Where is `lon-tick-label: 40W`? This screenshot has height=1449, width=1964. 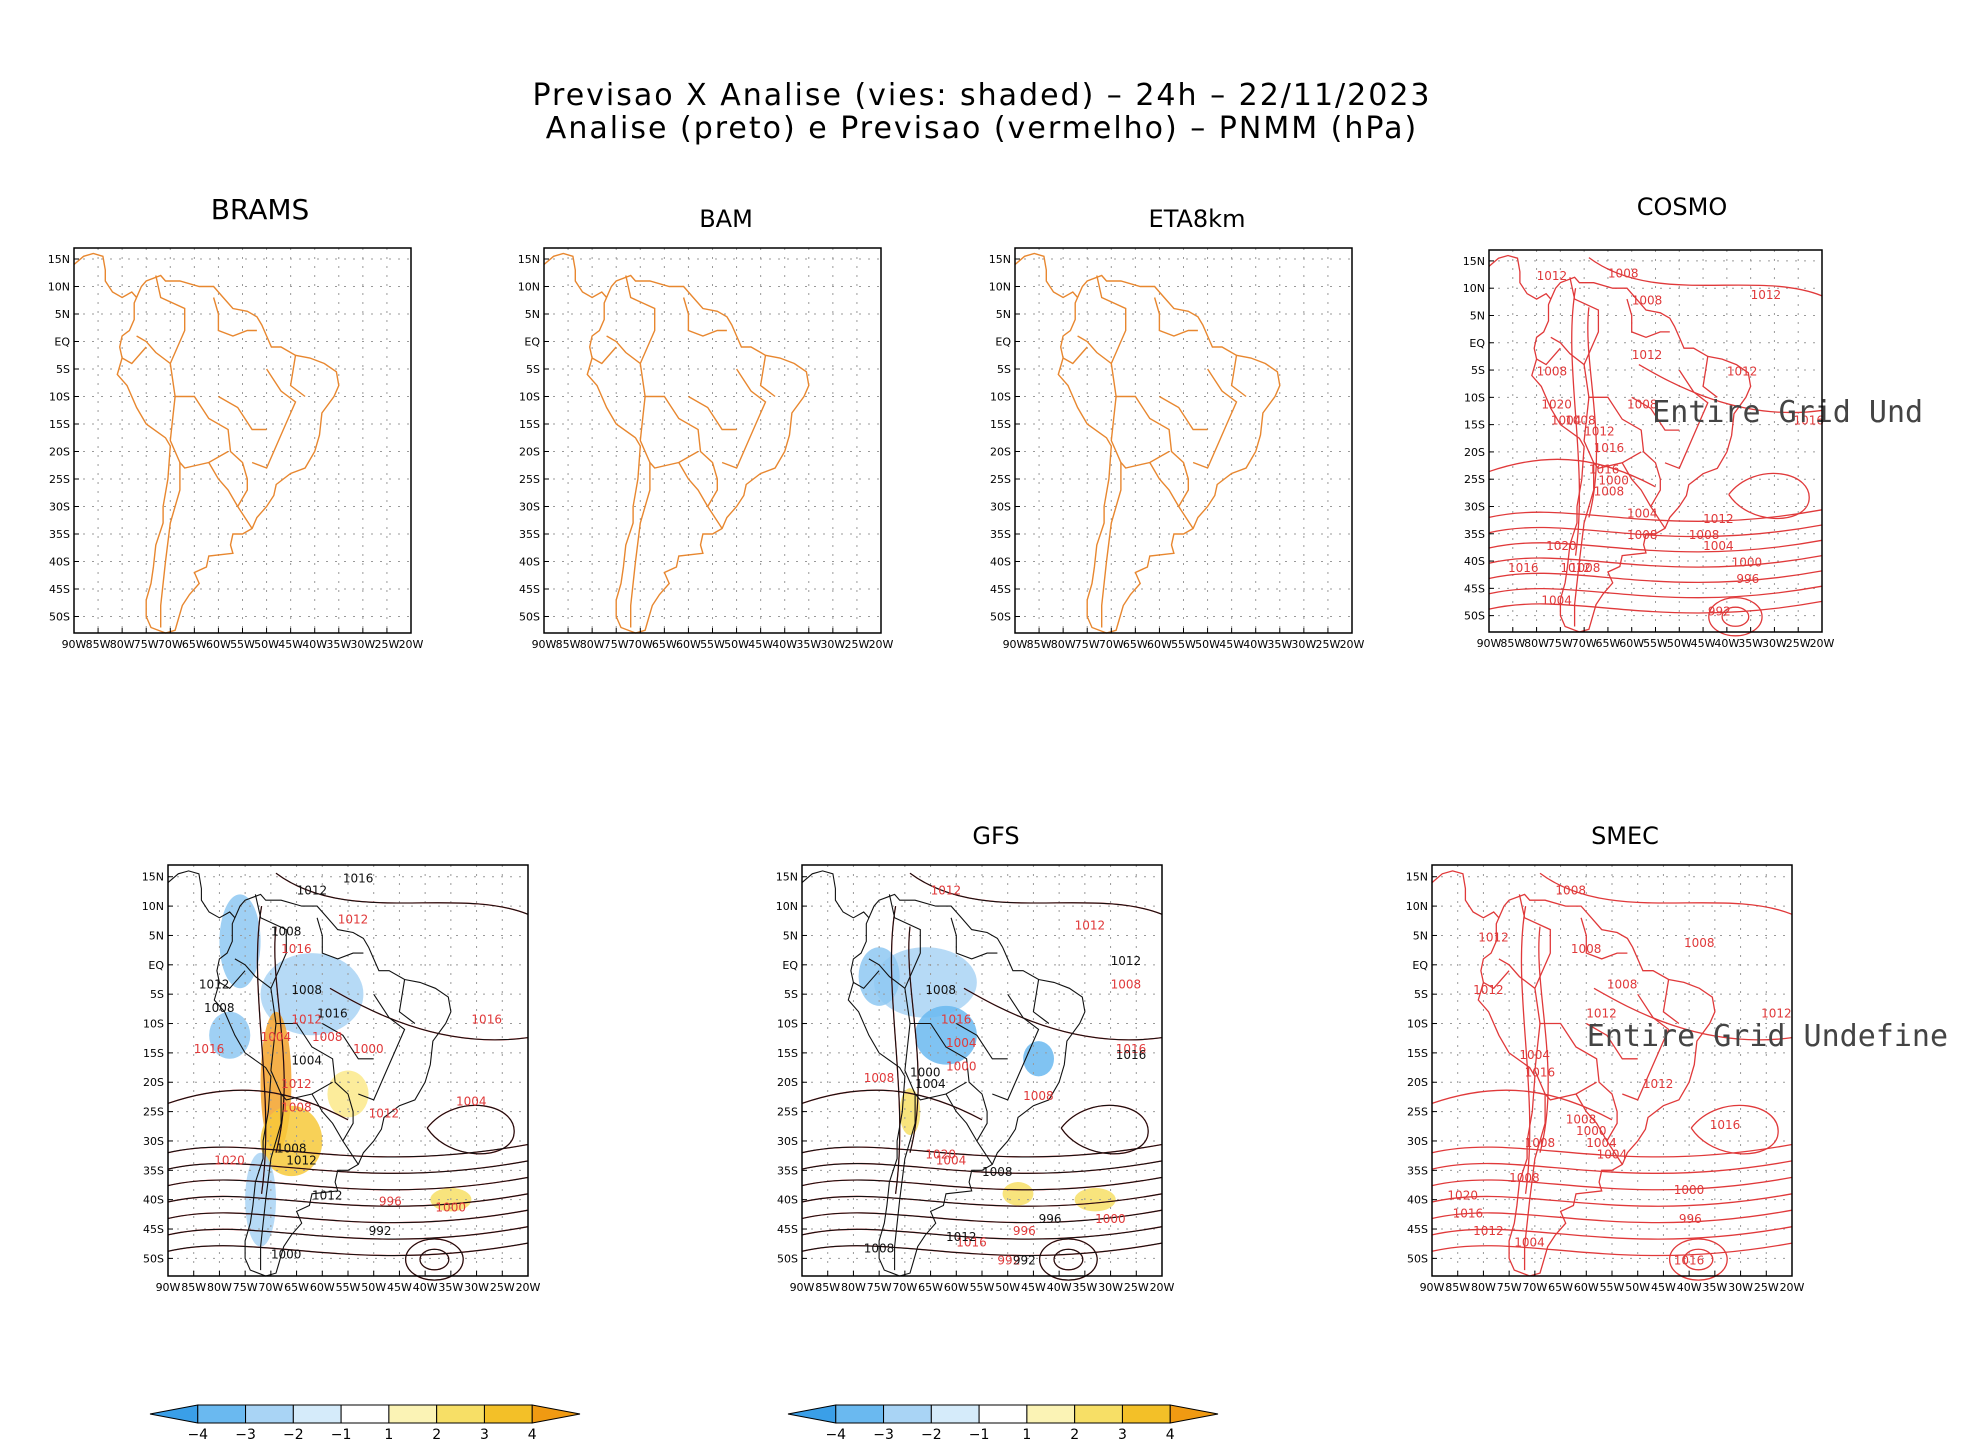 lon-tick-label: 40W is located at coordinates (784, 644).